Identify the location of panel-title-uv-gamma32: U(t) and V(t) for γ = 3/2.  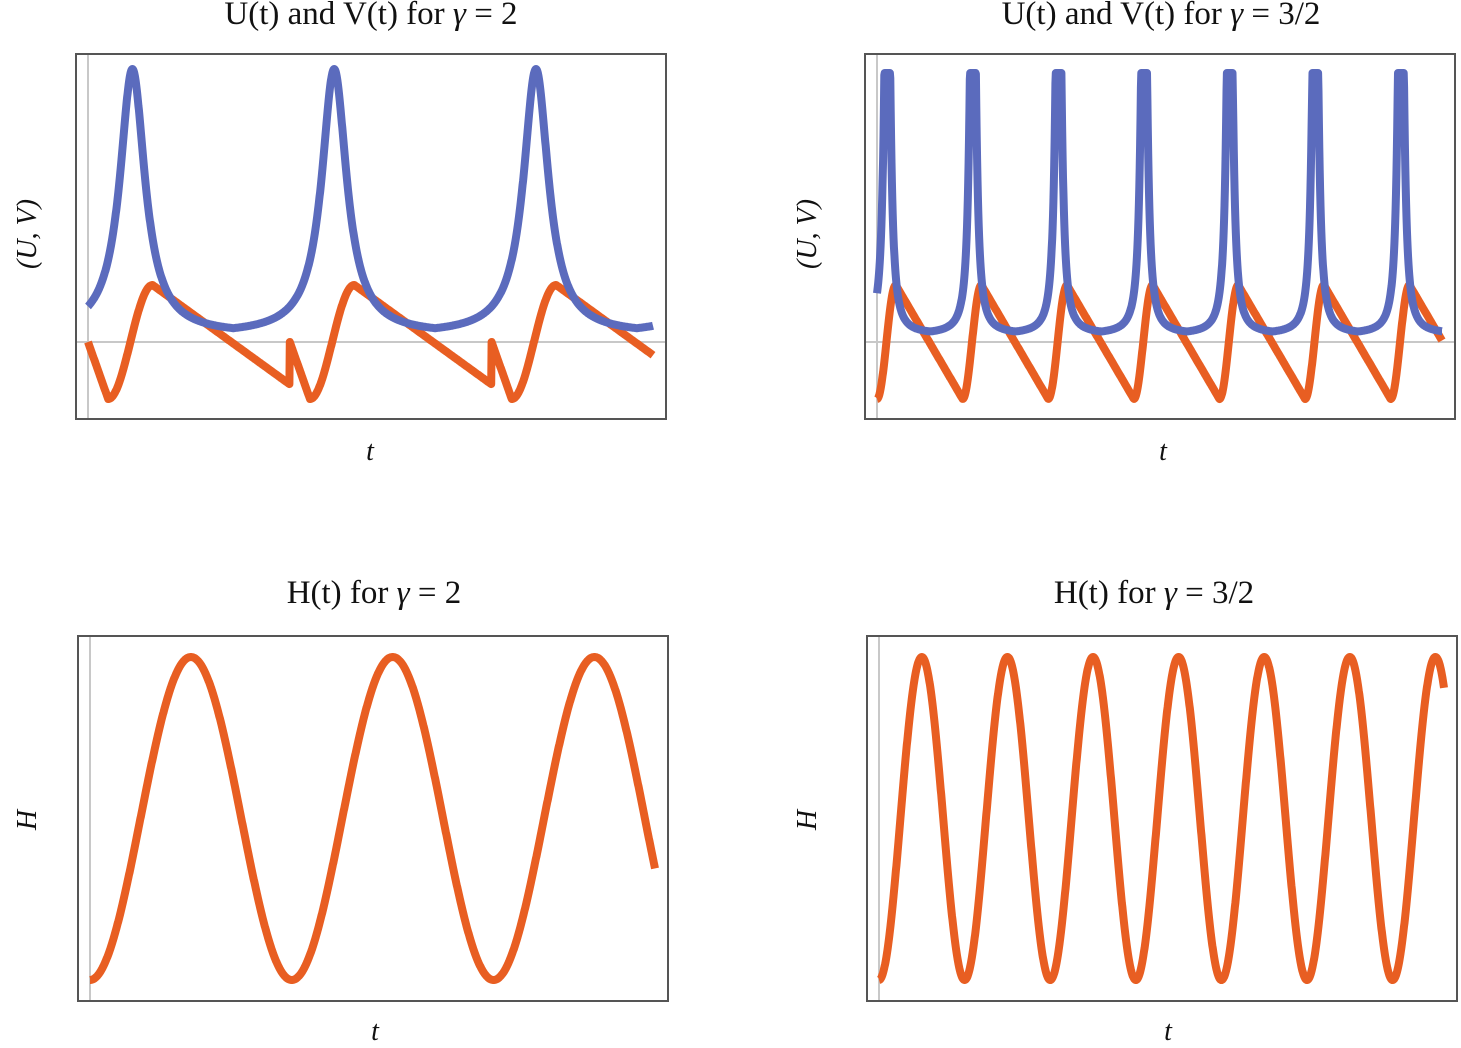
(1161, 16).